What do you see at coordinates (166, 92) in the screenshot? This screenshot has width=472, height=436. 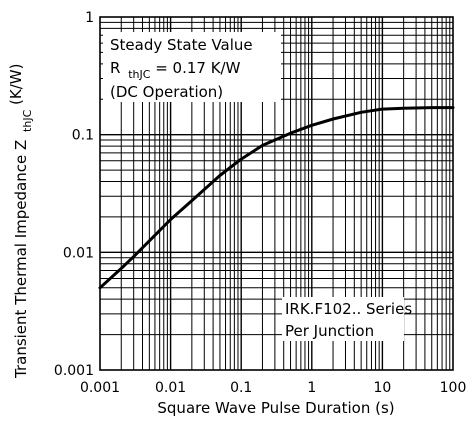 I see `dc-operation-label: (DC Operation)` at bounding box center [166, 92].